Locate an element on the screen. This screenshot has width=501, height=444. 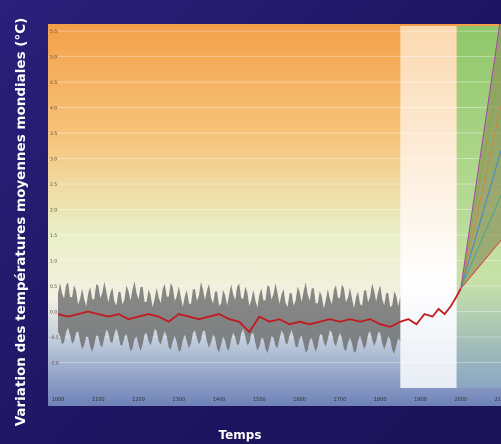
y-tick-label: -1.0 is located at coordinates (54, 364).